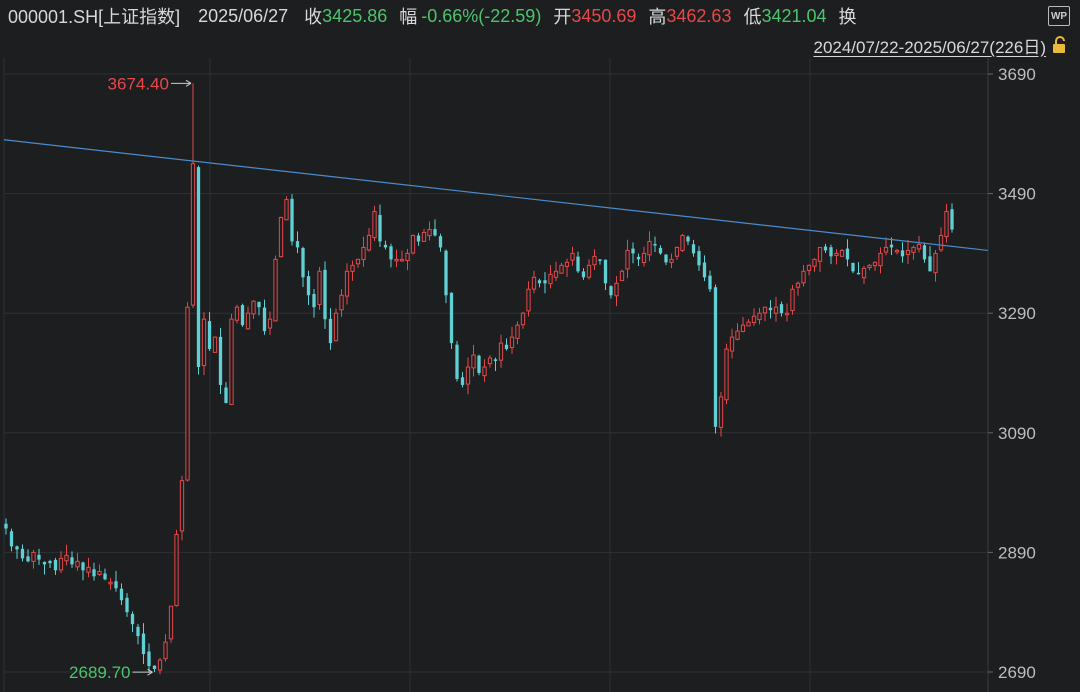 The width and height of the screenshot is (1080, 692). I want to click on y-tick-label: 2690, so click(1017, 672).